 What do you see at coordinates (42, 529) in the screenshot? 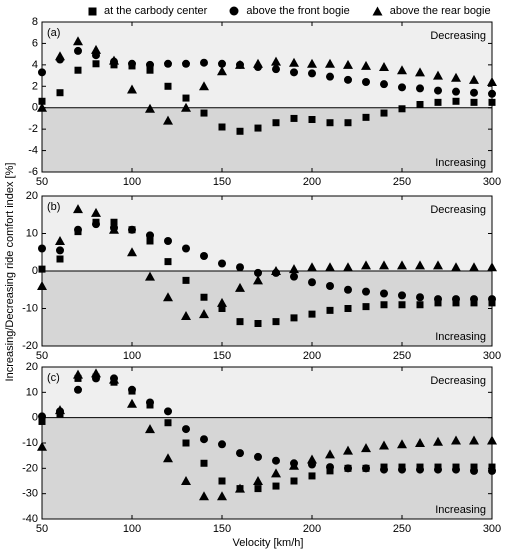
I see `x-tick-label: 50` at bounding box center [42, 529].